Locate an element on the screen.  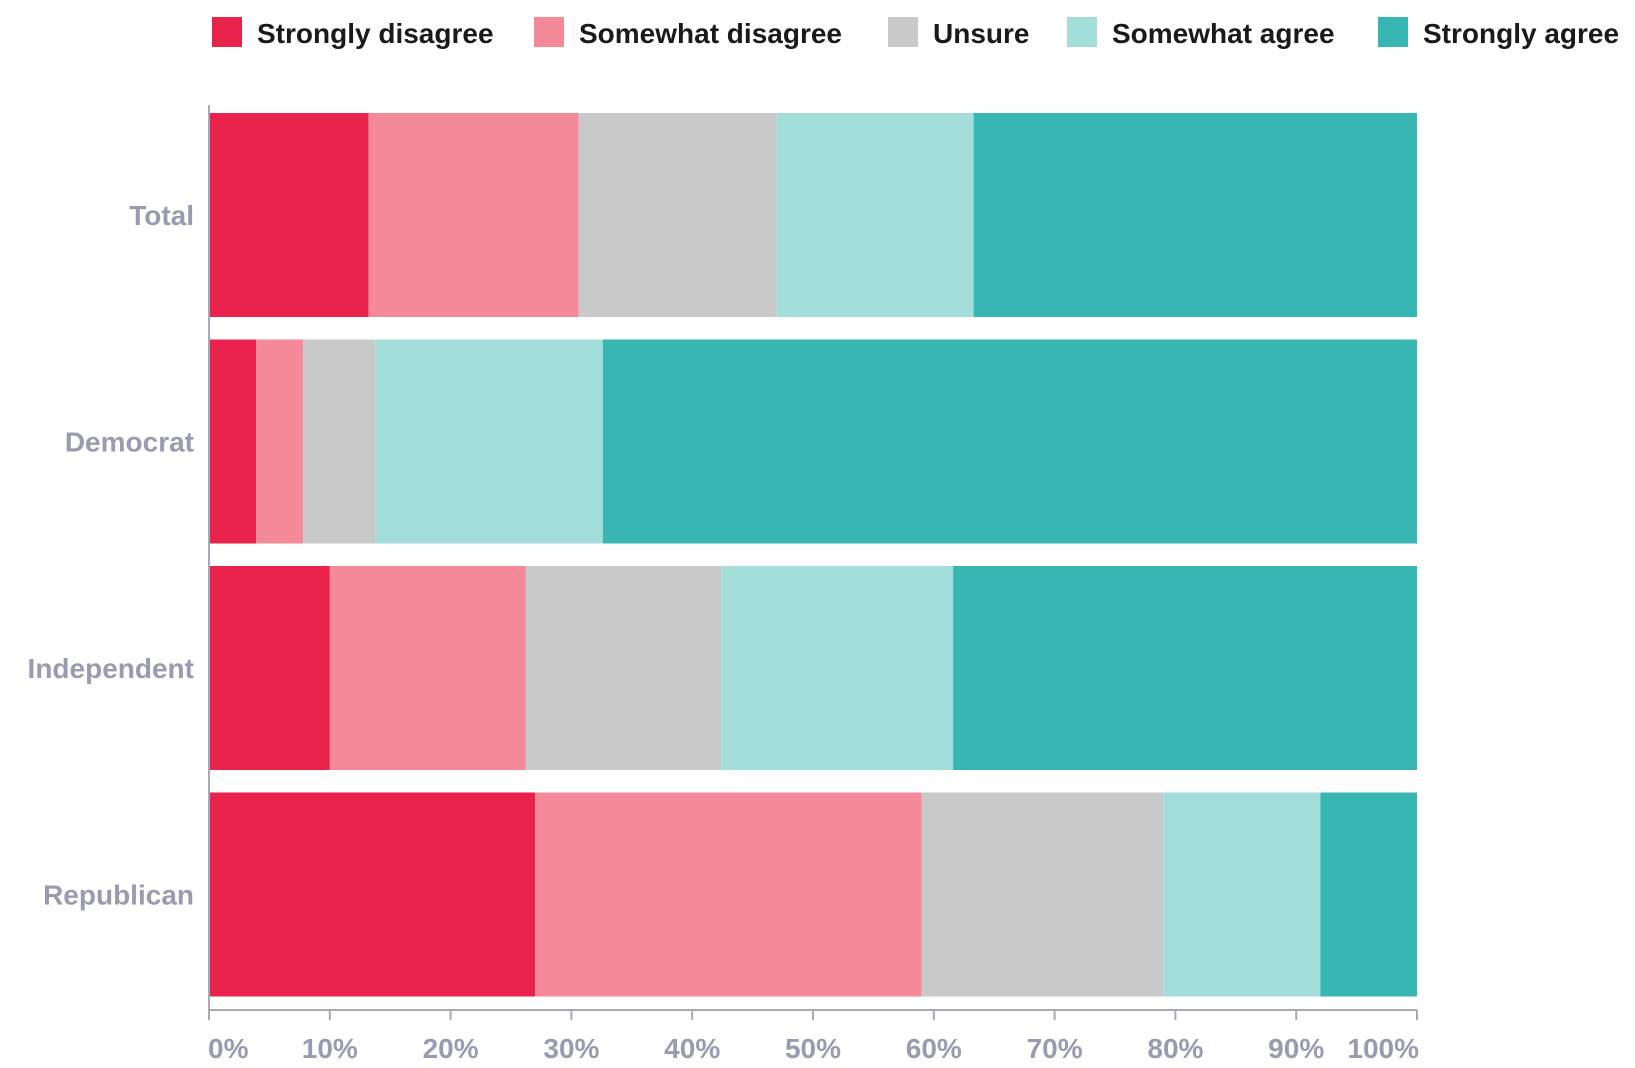
bar-total-unsure is located at coordinates (677, 215).